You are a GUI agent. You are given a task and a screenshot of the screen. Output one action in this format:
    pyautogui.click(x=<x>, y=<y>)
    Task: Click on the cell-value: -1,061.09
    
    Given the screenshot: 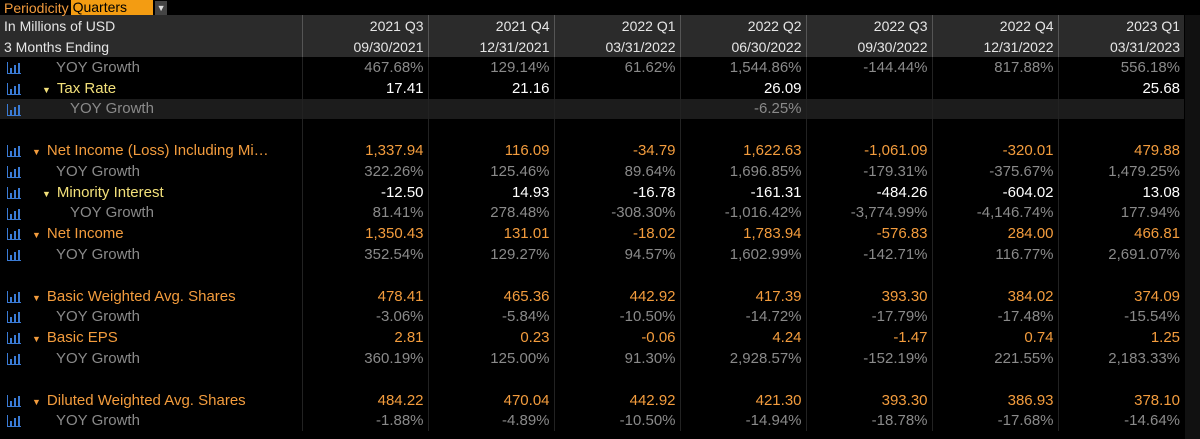 What is the action you would take?
    pyautogui.click(x=869, y=150)
    